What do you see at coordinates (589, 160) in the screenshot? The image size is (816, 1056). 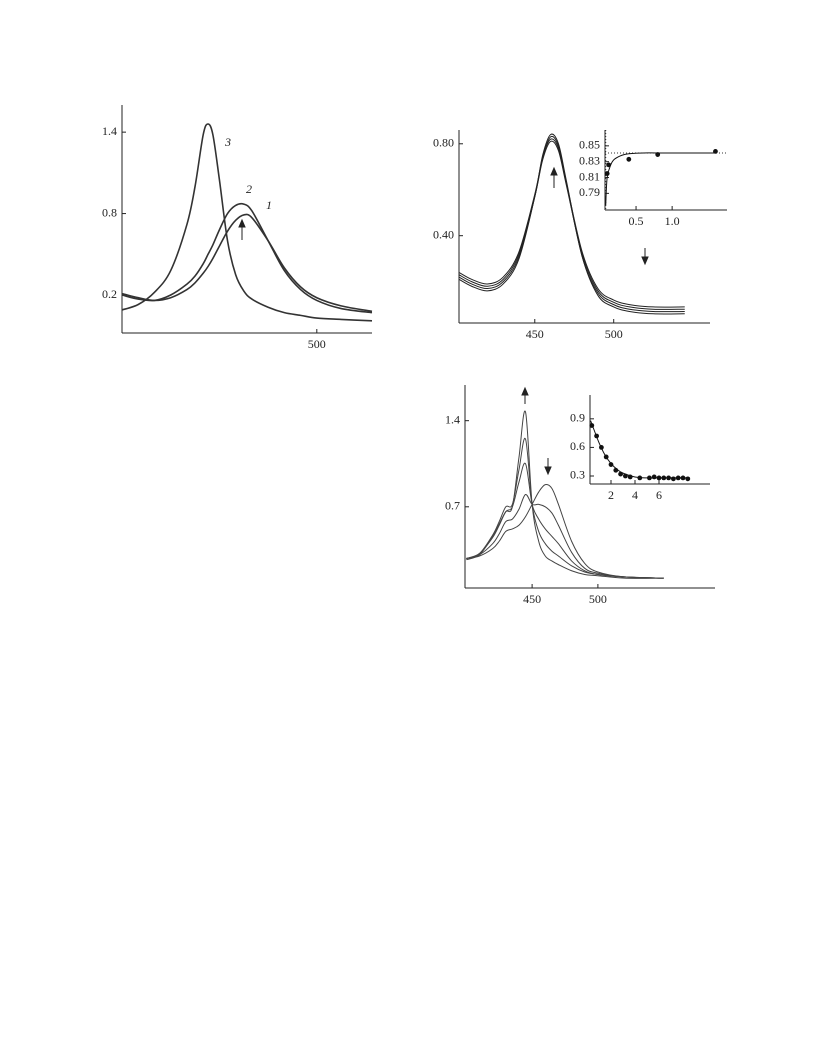 I see `y-tick-label: 0.83` at bounding box center [589, 160].